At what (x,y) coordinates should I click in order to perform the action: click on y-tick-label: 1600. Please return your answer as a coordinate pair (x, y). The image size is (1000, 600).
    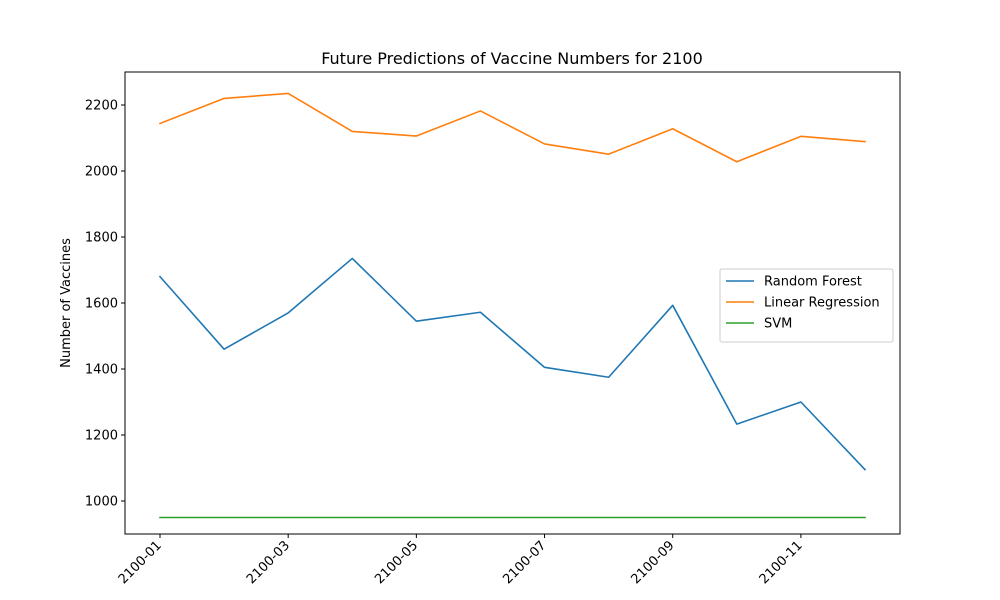
    Looking at the image, I should click on (101, 304).